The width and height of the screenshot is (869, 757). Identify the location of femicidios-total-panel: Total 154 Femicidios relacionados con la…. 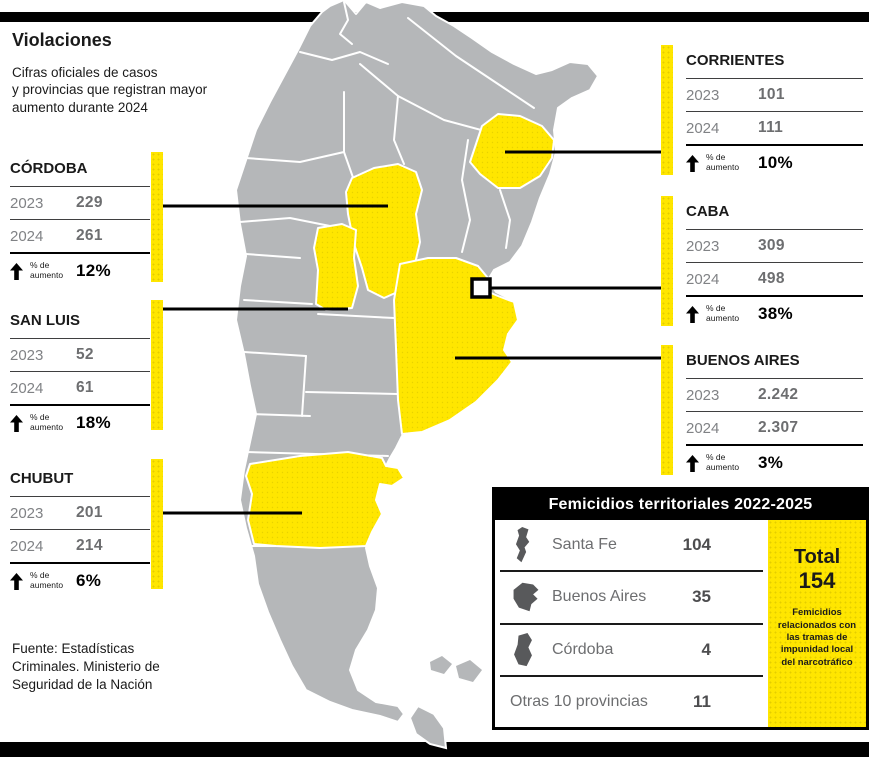
(817, 623).